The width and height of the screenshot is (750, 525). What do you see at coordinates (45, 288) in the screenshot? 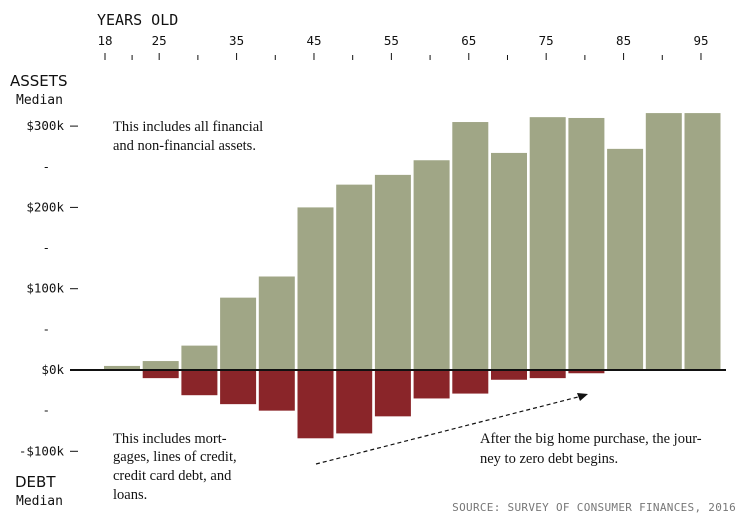
I see `y-tick-label: $100k` at bounding box center [45, 288].